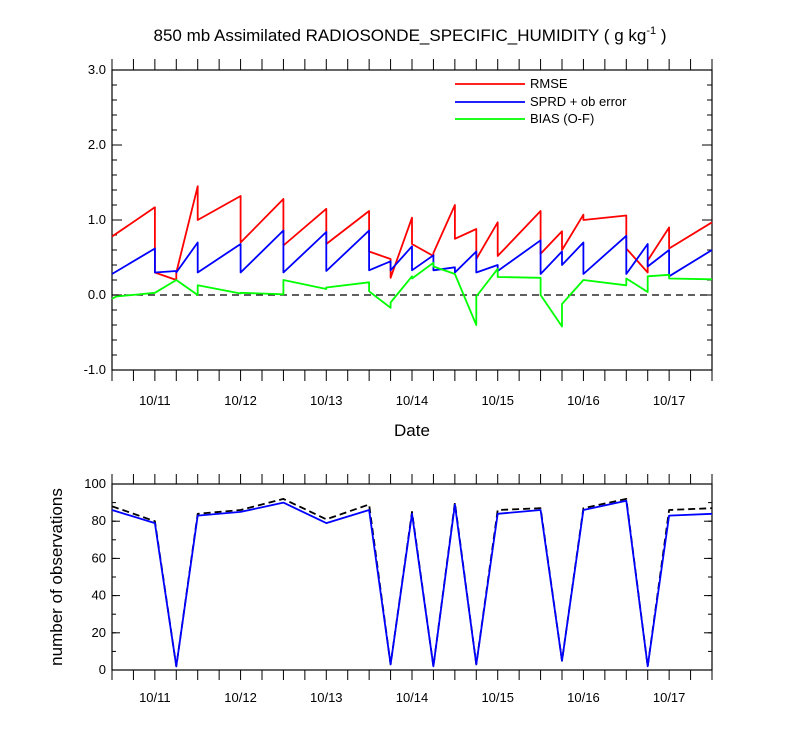 This screenshot has height=750, width=800. Describe the element at coordinates (99, 557) in the screenshot. I see `y-tick-label: 60` at that location.